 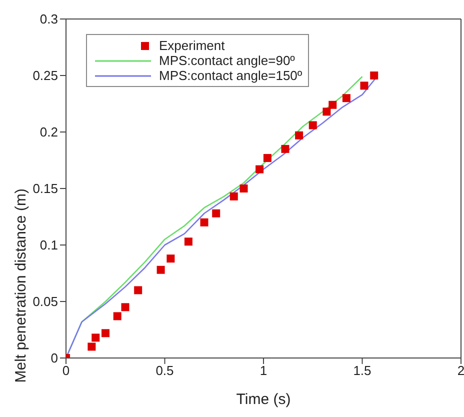 I want to click on y-tick-label: 0.2, so click(x=49, y=132).